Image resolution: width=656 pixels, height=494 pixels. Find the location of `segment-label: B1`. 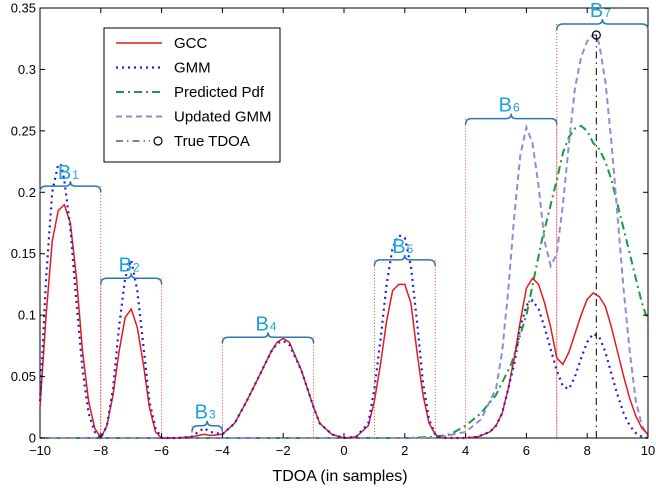

segment-label: B1 is located at coordinates (68, 173).